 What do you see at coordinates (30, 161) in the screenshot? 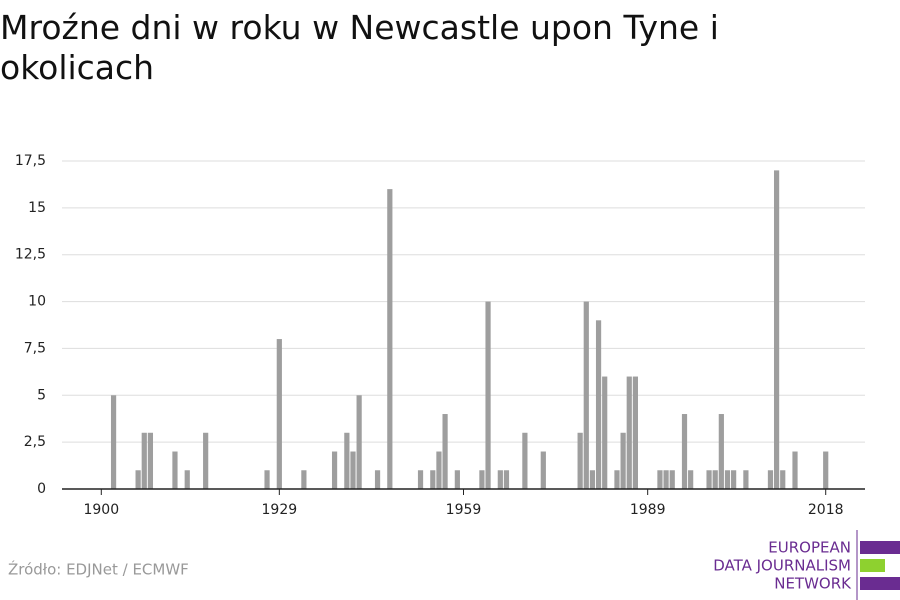
I see `y-tick-label: 17,5` at bounding box center [30, 161].